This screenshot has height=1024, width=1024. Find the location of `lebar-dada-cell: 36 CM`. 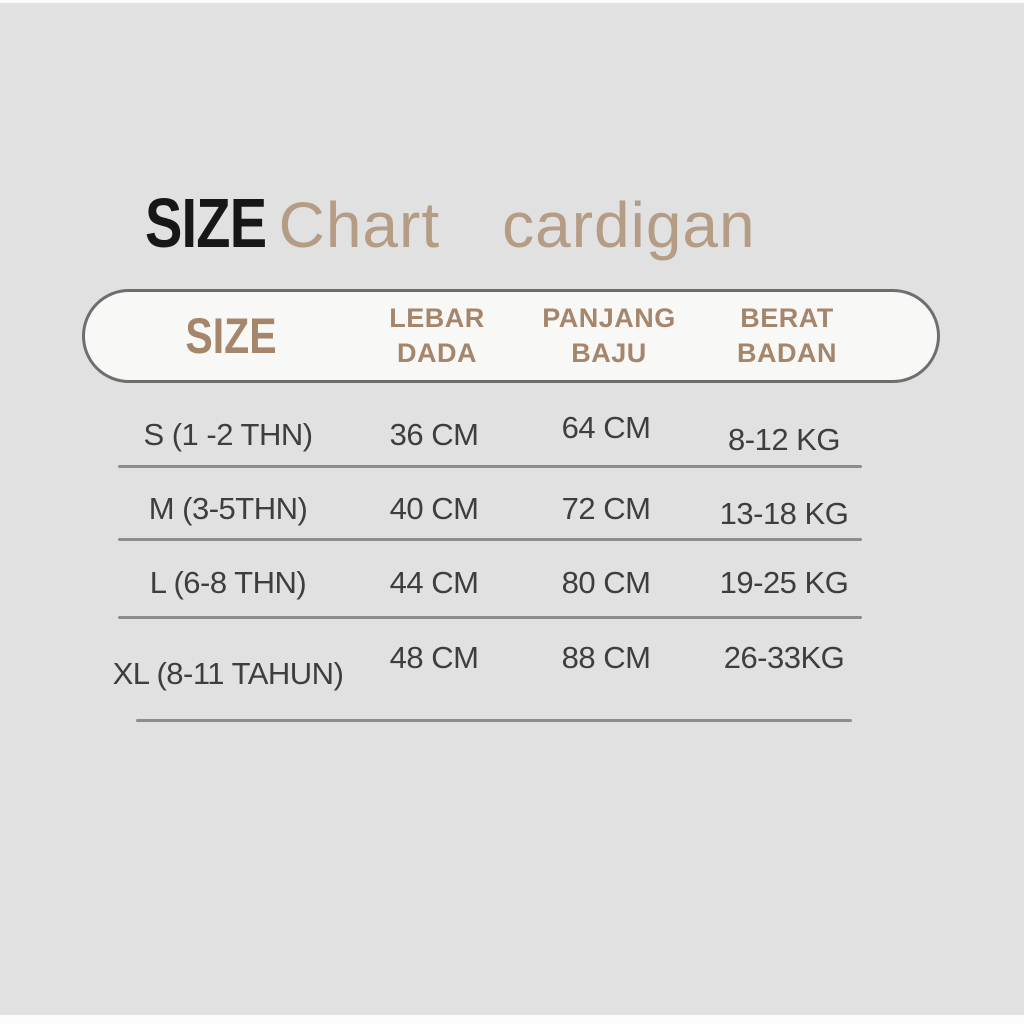

lebar-dada-cell: 36 CM is located at coordinates (434, 434).